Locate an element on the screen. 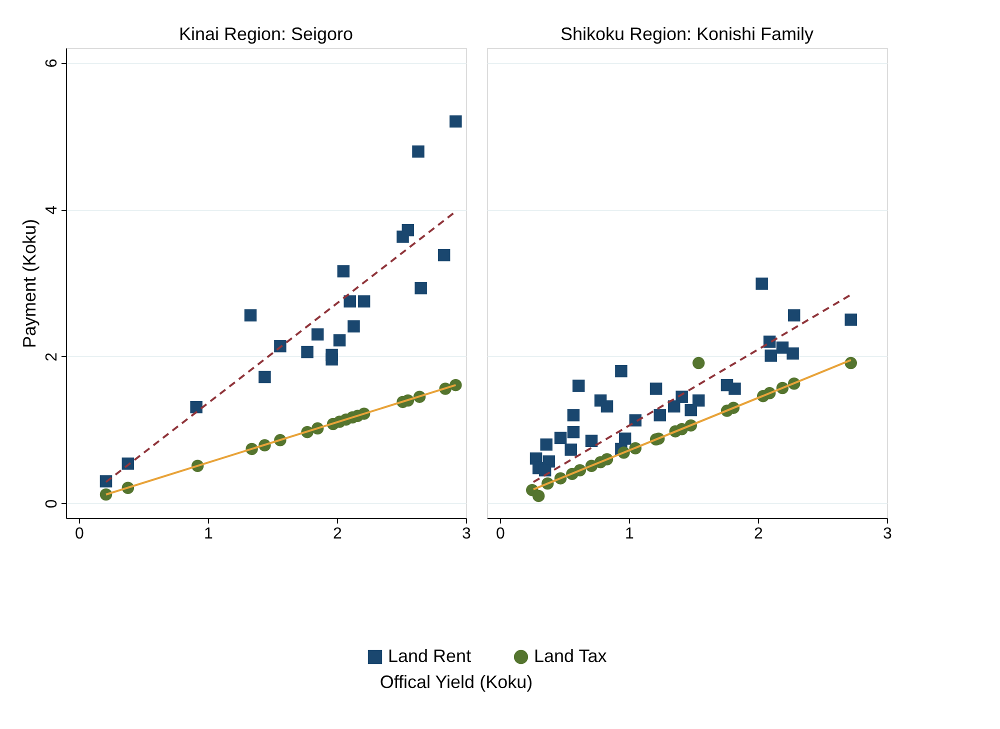 Image resolution: width=1000 pixels, height=729 pixels. y-tick-label: 6 is located at coordinates (52, 63).